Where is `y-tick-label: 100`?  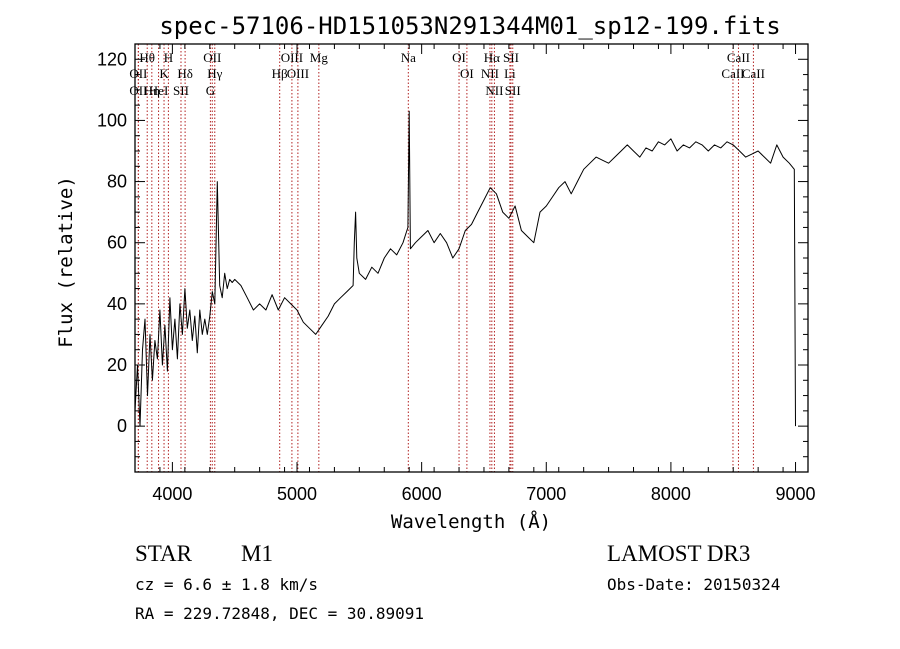 y-tick-label: 100 is located at coordinates (112, 120).